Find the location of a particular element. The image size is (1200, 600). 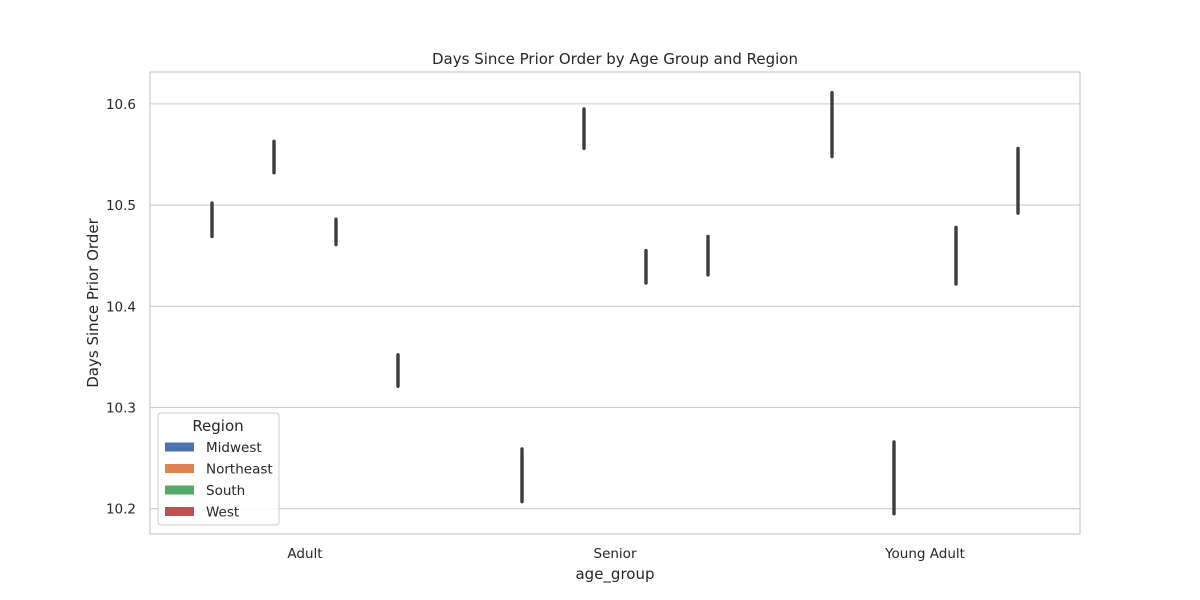

legend-swatch-northeast is located at coordinates (179, 468).